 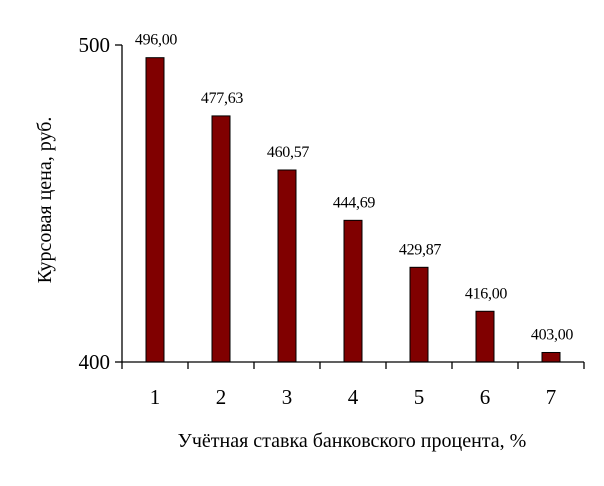 What do you see at coordinates (221, 397) in the screenshot?
I see `x-tick-label: 2` at bounding box center [221, 397].